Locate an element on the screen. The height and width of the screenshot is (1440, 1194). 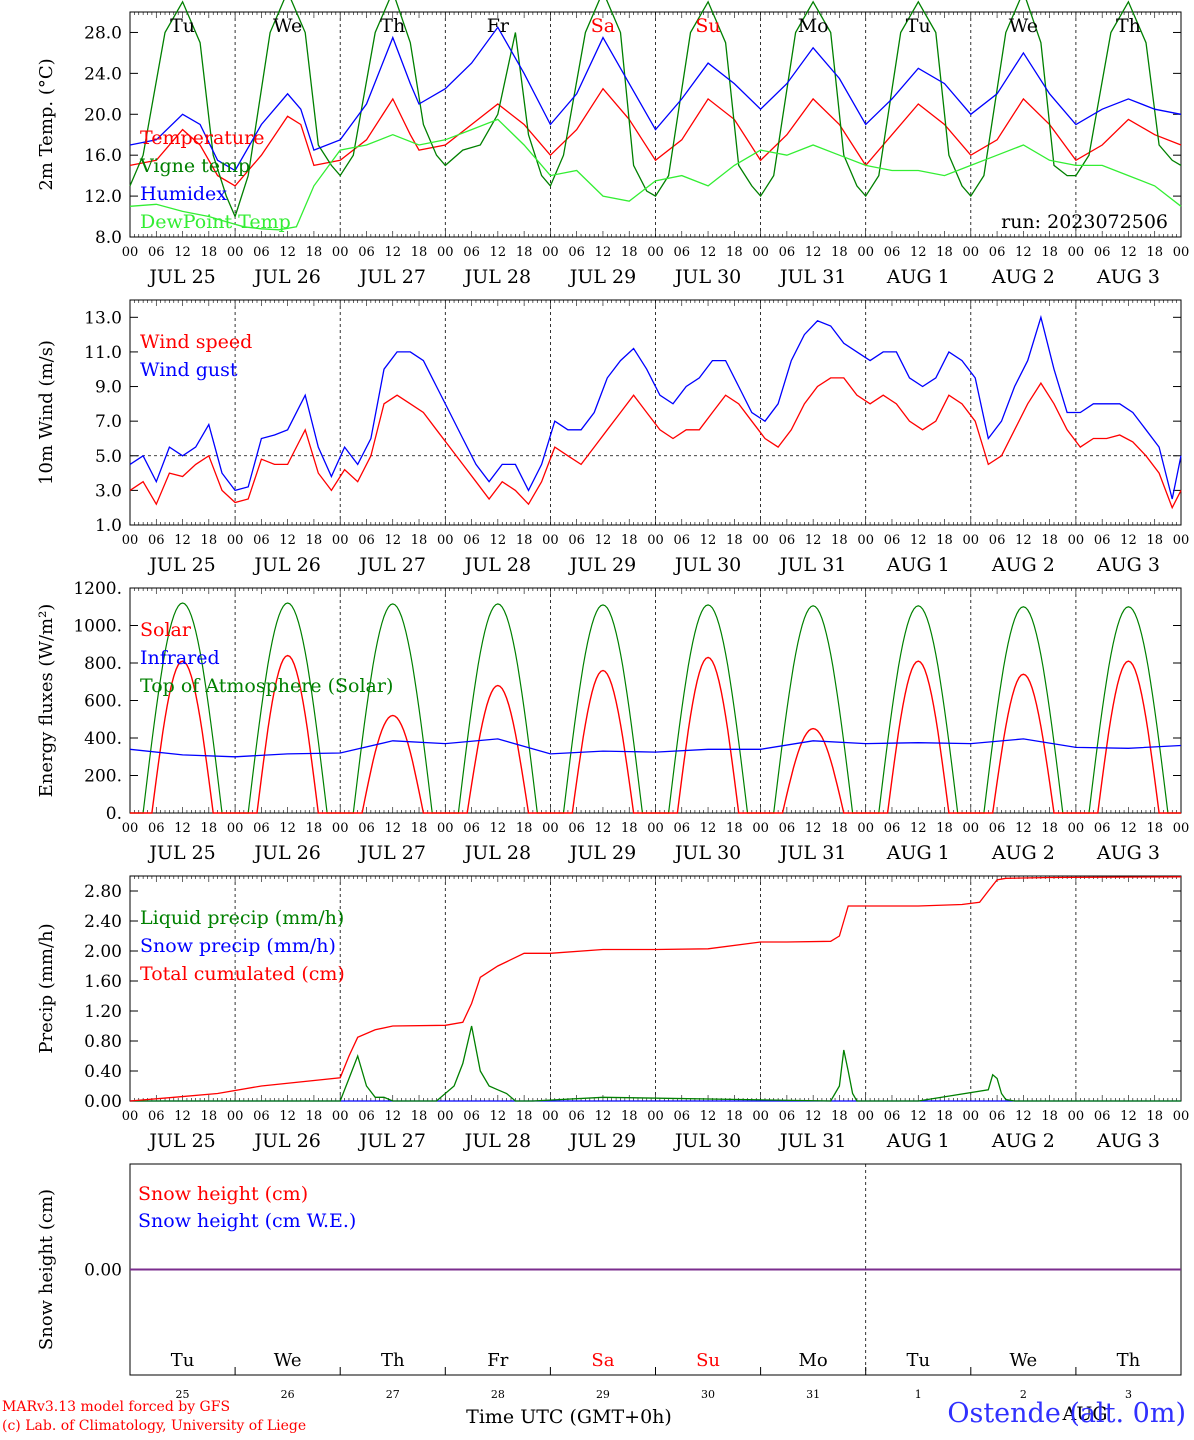
day-number-label: 29 is located at coordinates (603, 1394).